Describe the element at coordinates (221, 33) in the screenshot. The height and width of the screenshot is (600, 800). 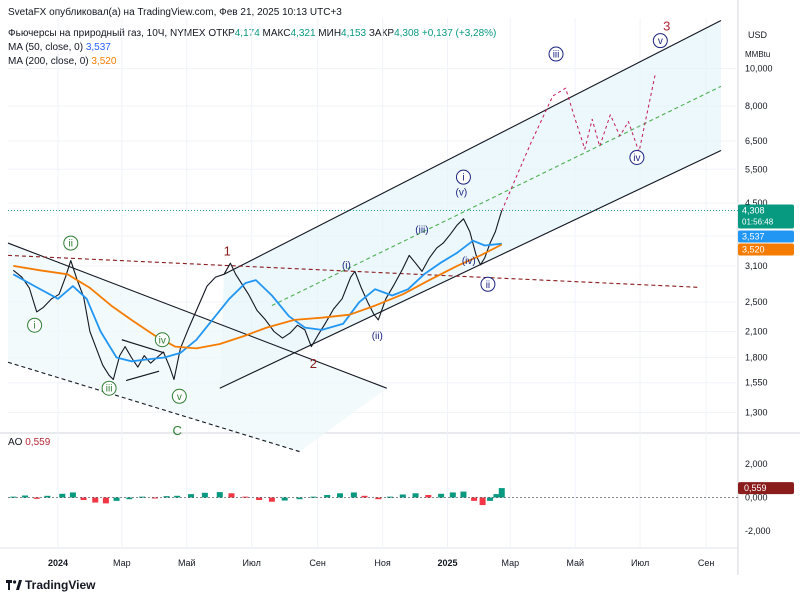
I see `ohlc-open-label: ОТКР` at that location.